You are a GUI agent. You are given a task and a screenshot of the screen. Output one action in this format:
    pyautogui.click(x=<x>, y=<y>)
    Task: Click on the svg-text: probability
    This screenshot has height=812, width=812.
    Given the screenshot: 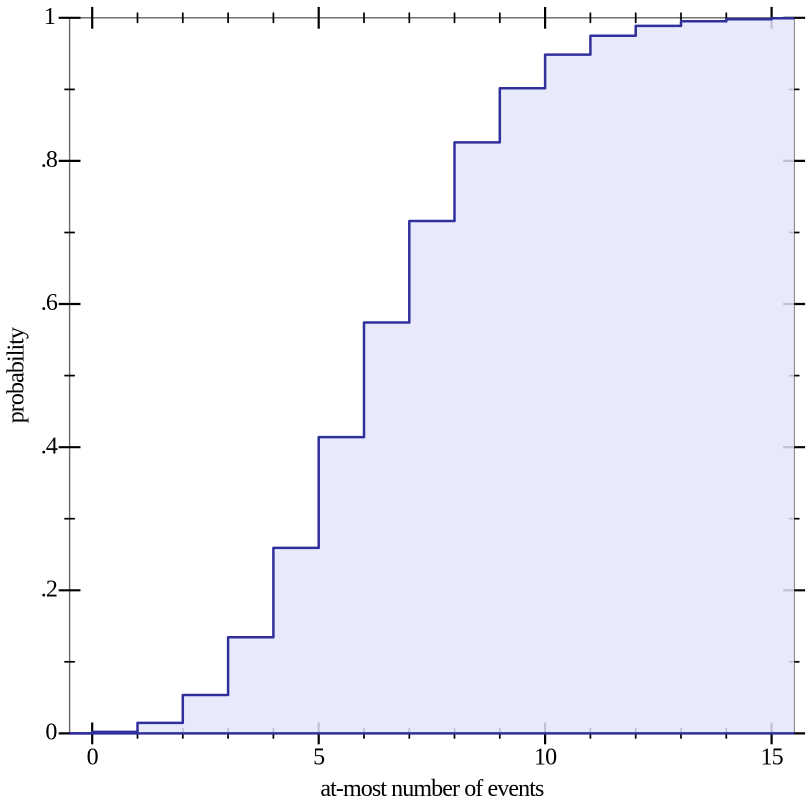 What is the action you would take?
    pyautogui.click(x=17, y=375)
    